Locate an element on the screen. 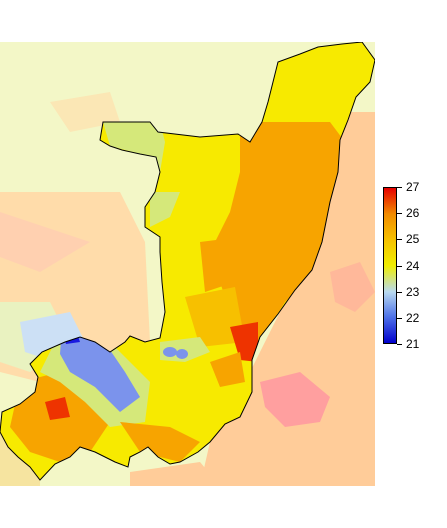 The height and width of the screenshot is (528, 447). east-warm-band is located at coordinates (280, 232).